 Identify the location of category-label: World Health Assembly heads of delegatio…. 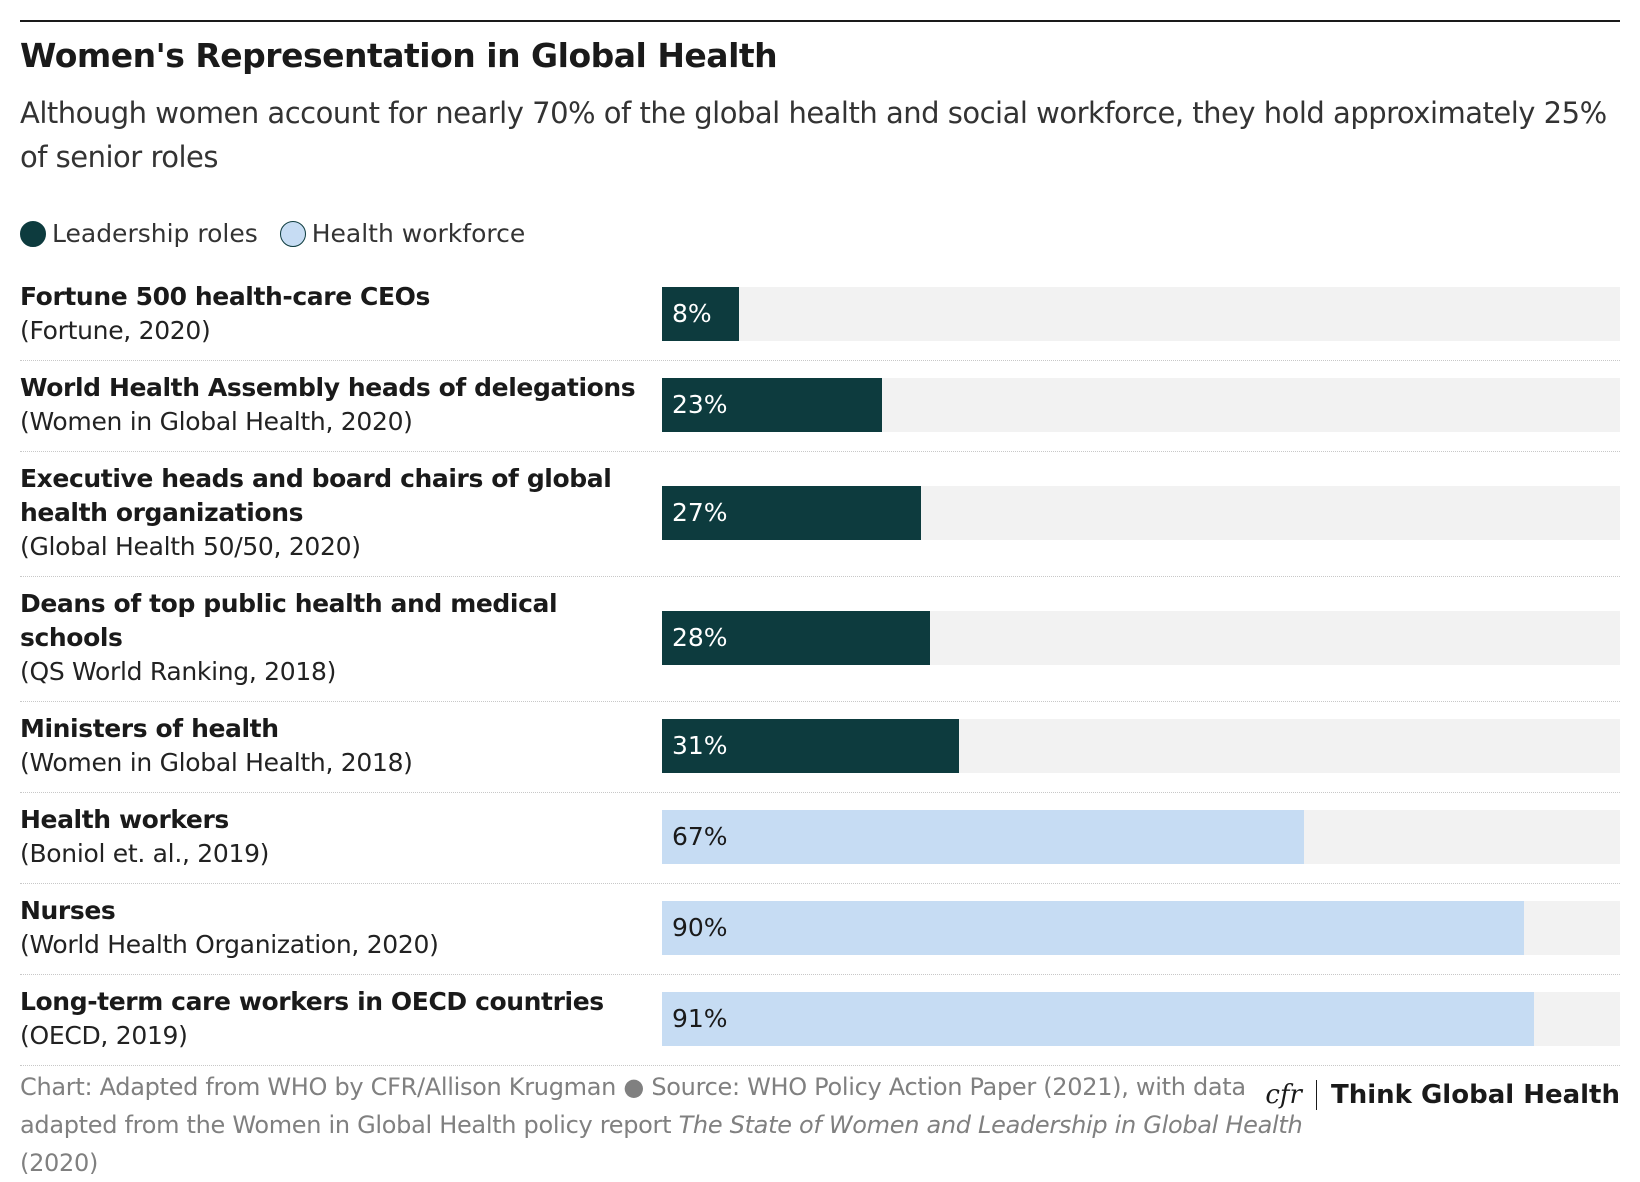
(341, 405).